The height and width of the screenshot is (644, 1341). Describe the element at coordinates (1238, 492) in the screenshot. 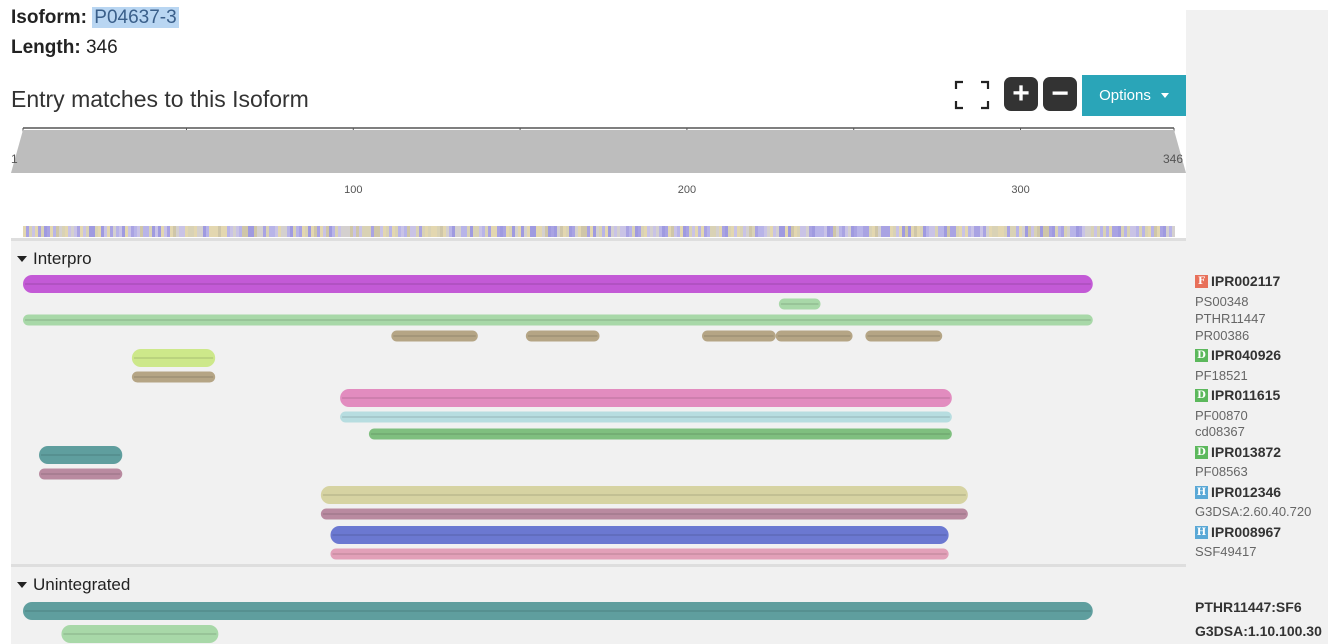

I see `track-label: H IPR012346` at that location.